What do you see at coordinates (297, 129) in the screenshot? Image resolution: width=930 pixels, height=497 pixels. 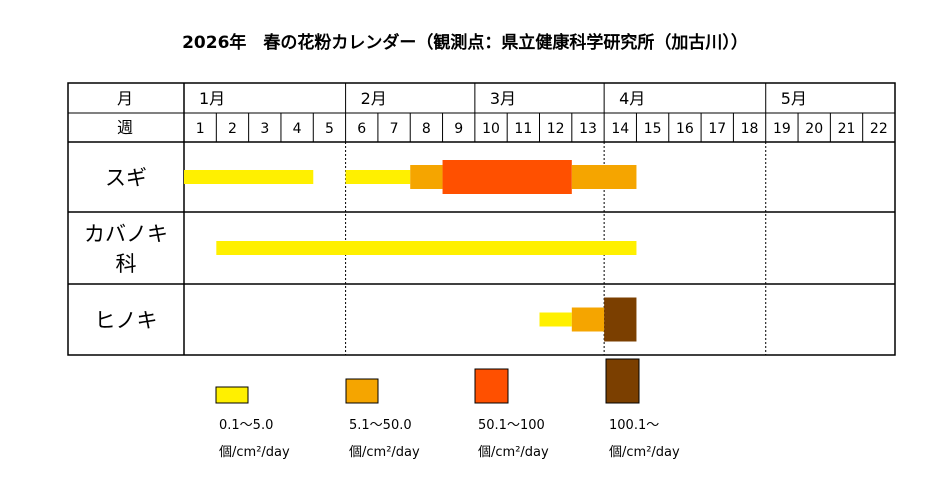 I see `week-label: 4` at bounding box center [297, 129].